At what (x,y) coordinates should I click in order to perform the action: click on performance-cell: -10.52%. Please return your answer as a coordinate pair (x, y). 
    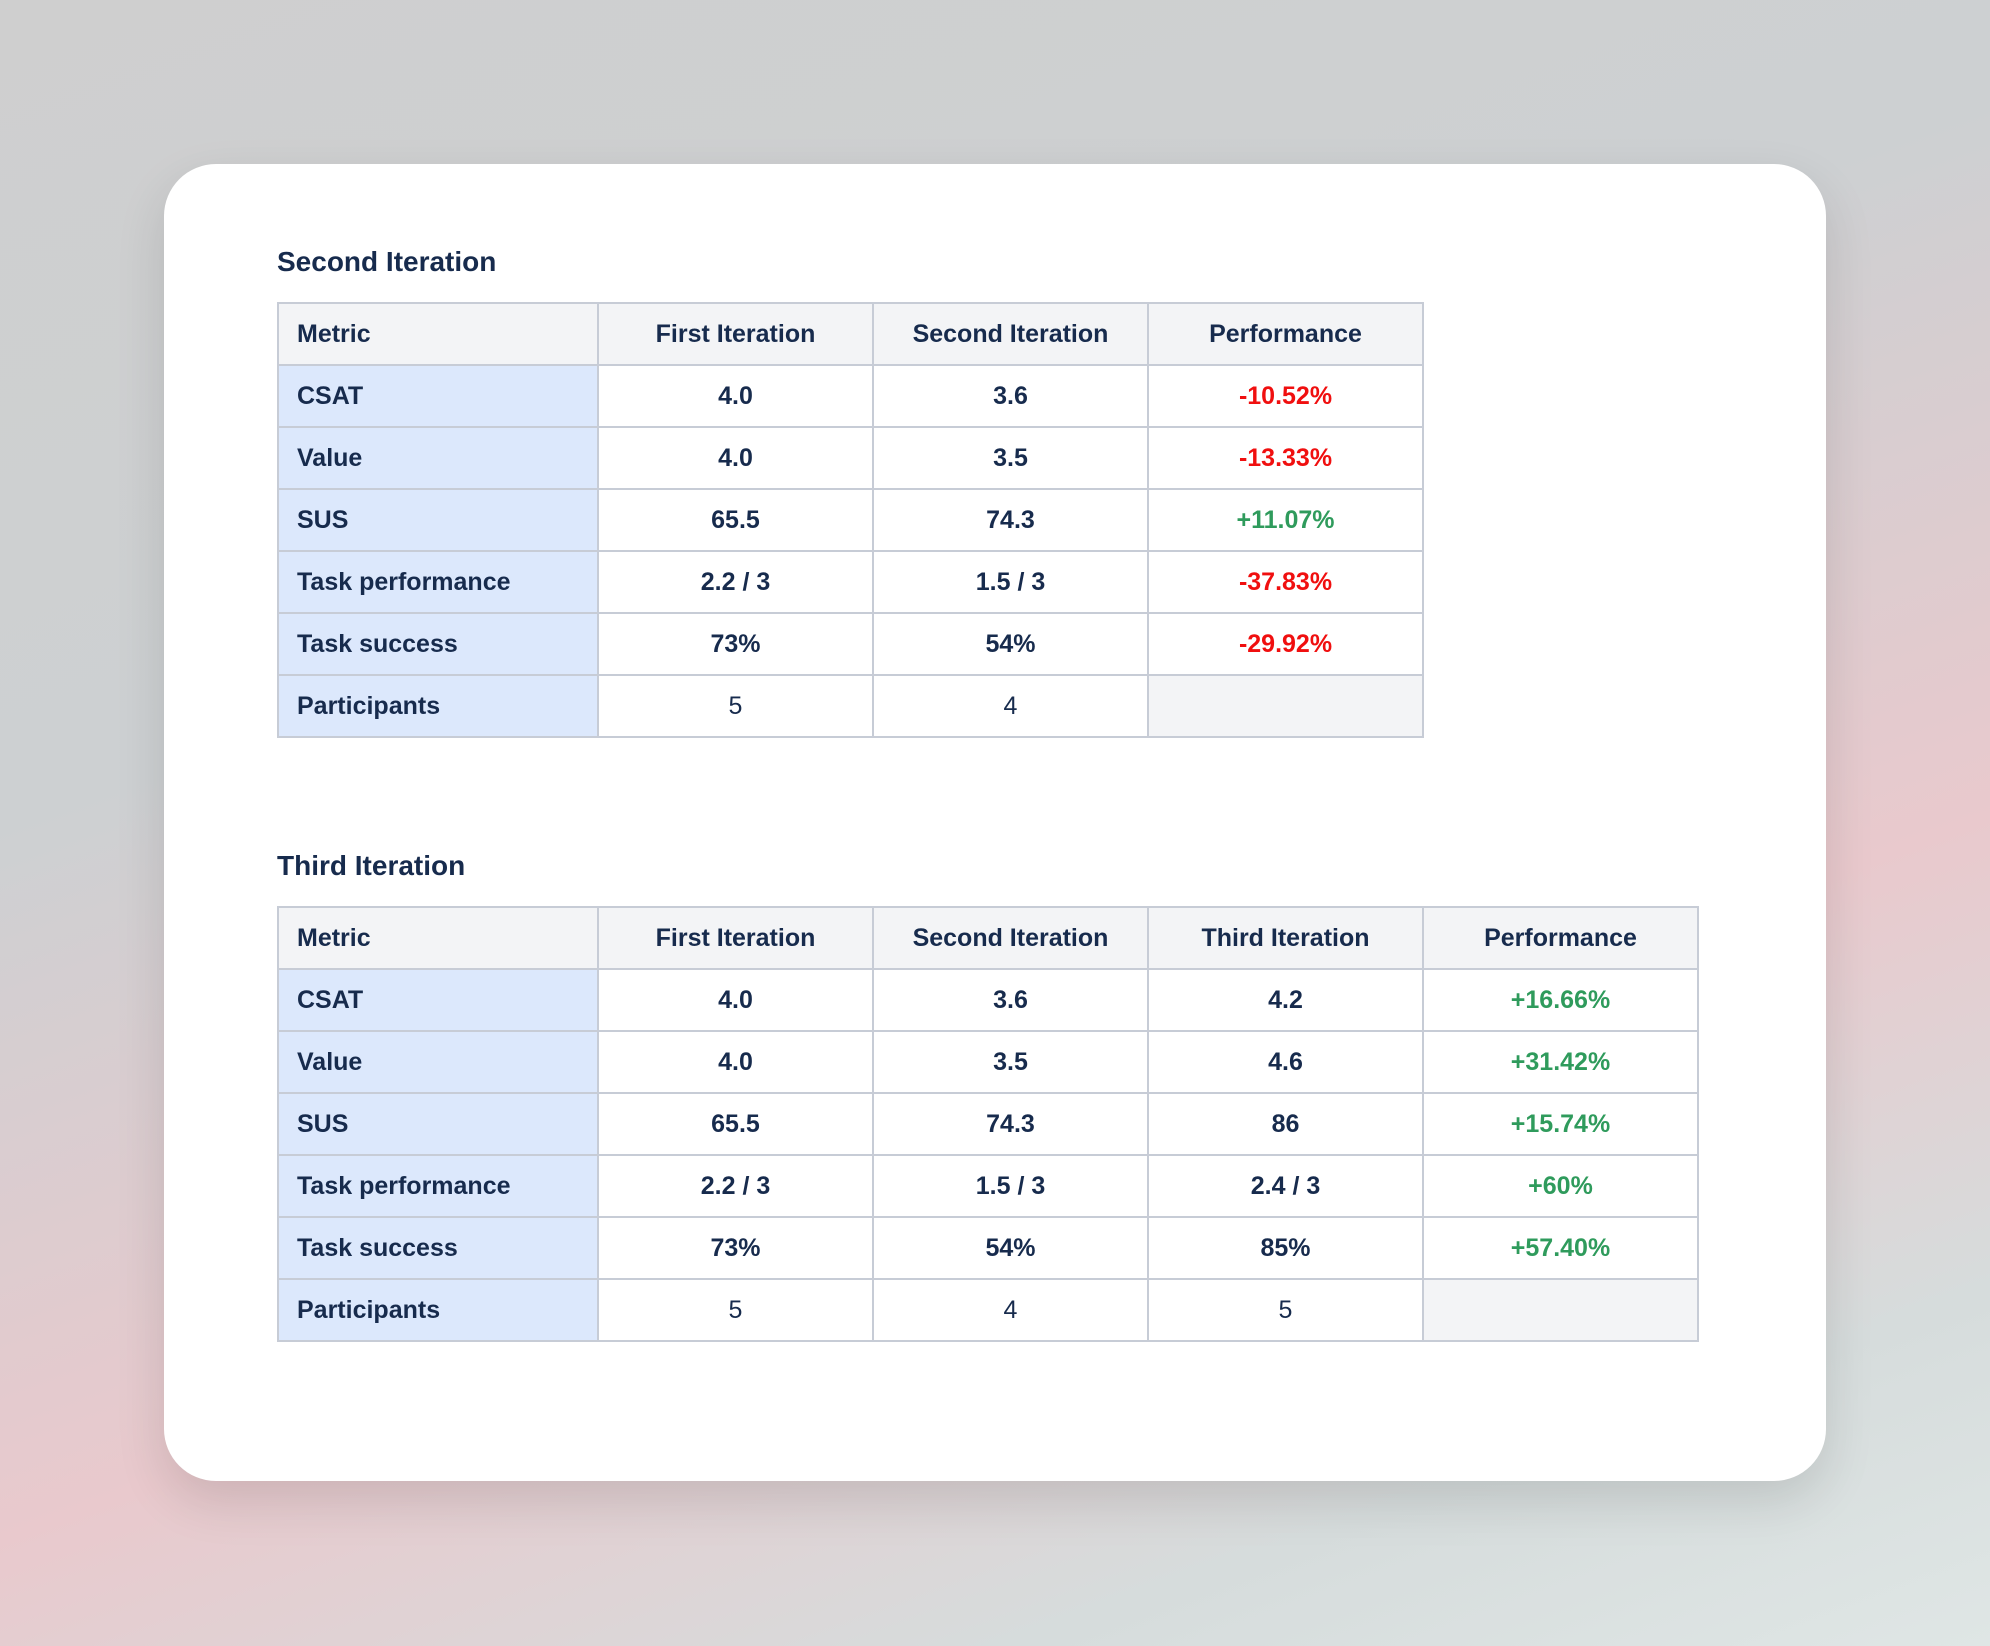
    Looking at the image, I should click on (1285, 396).